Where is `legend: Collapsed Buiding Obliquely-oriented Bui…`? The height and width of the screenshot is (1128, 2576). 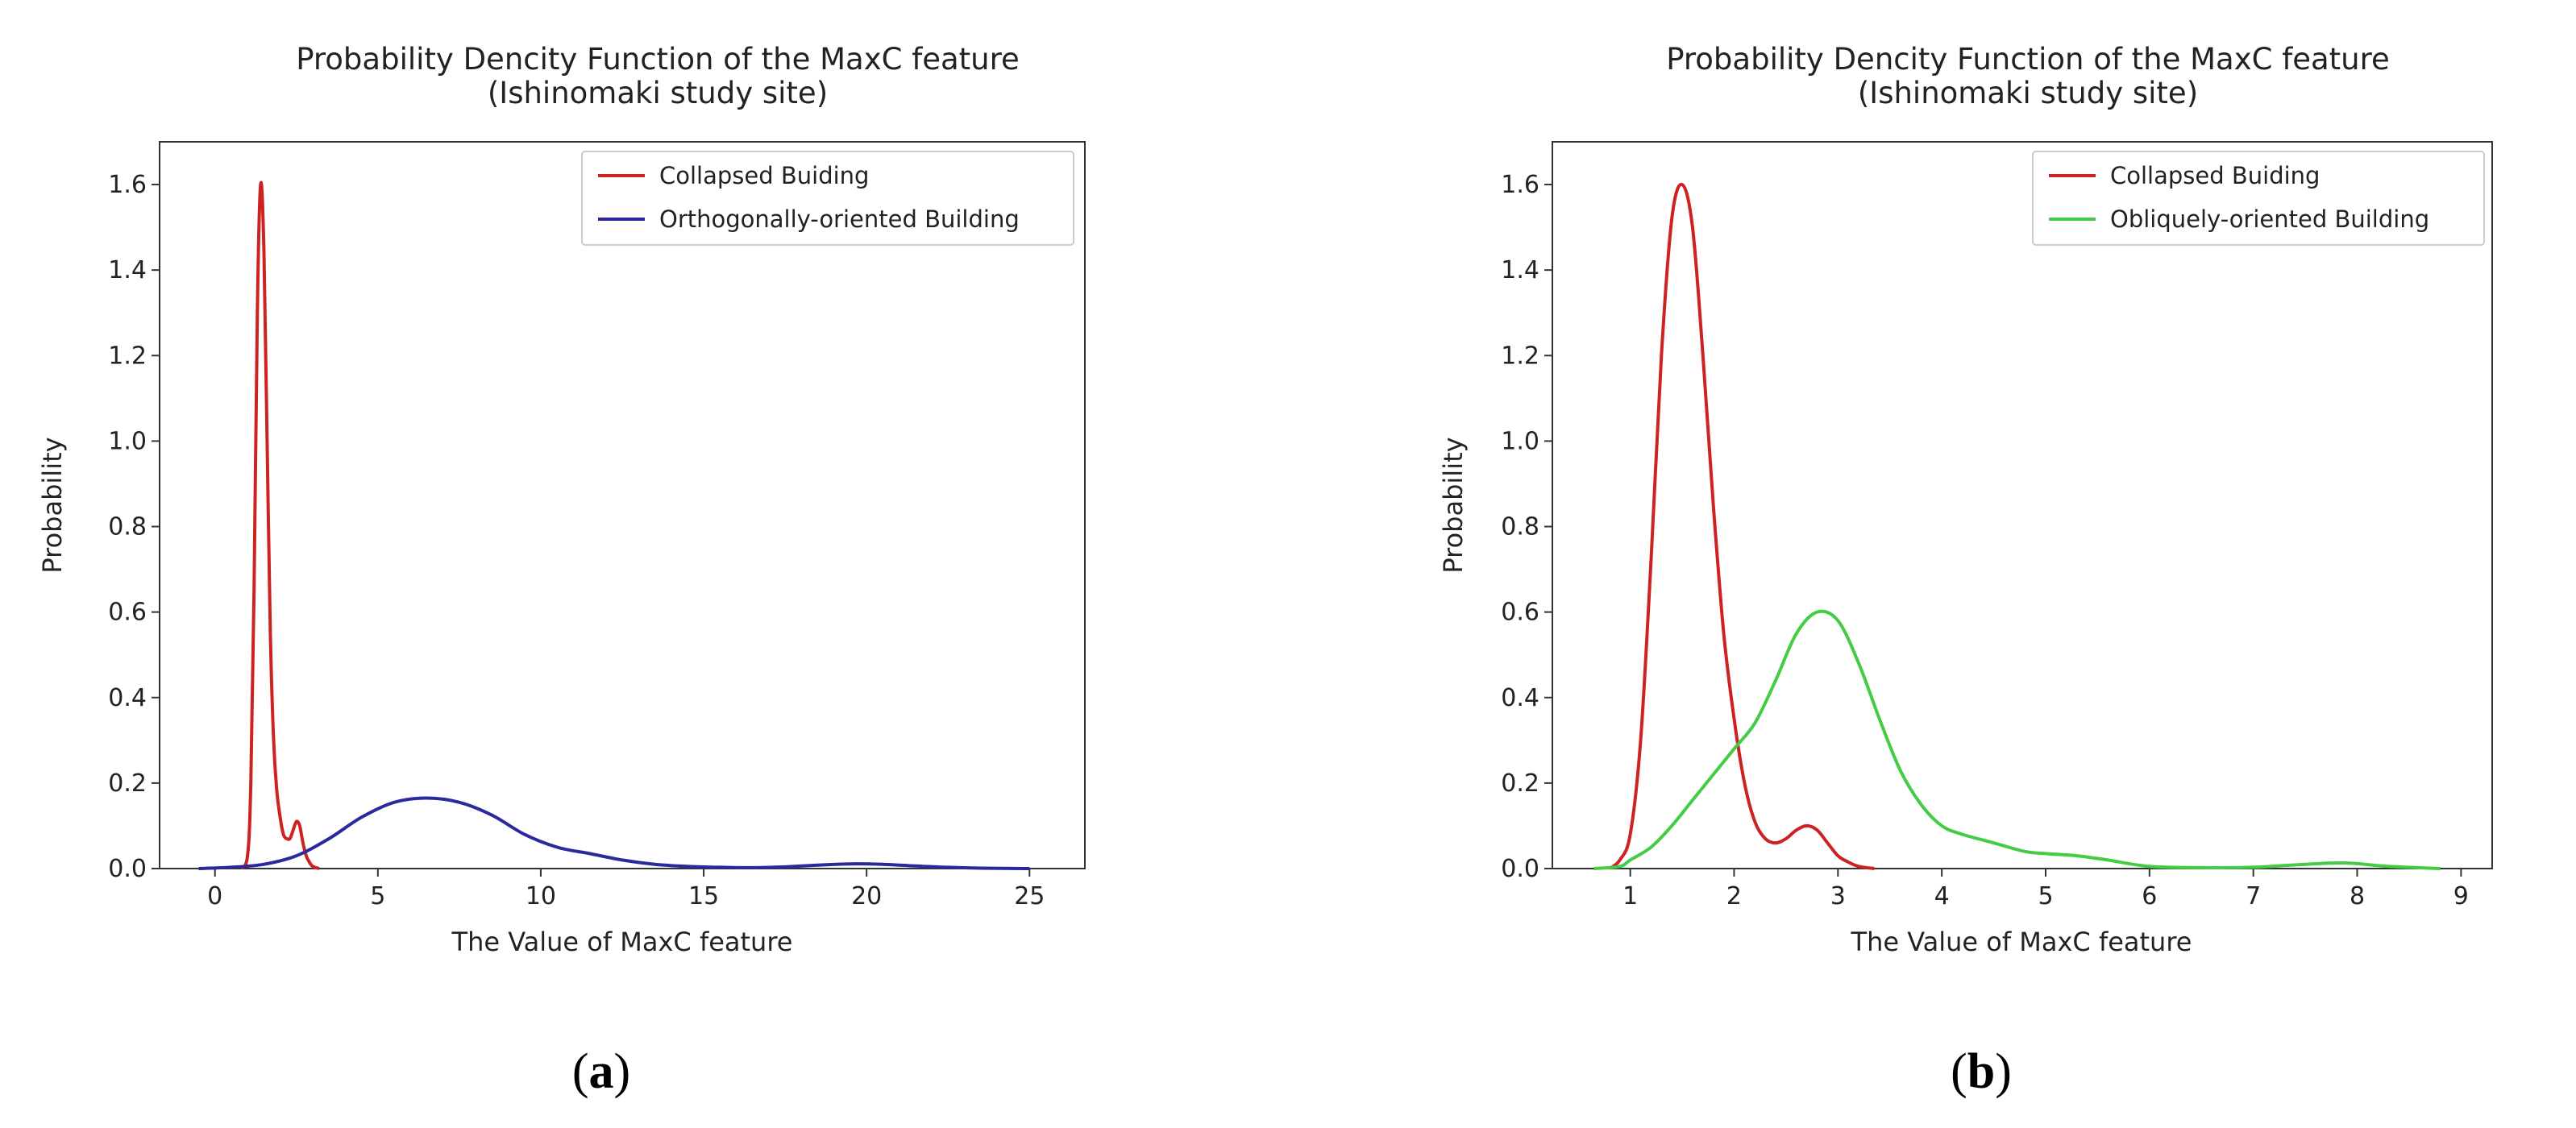 legend: Collapsed Buiding Obliquely-oriented Bui… is located at coordinates (2258, 198).